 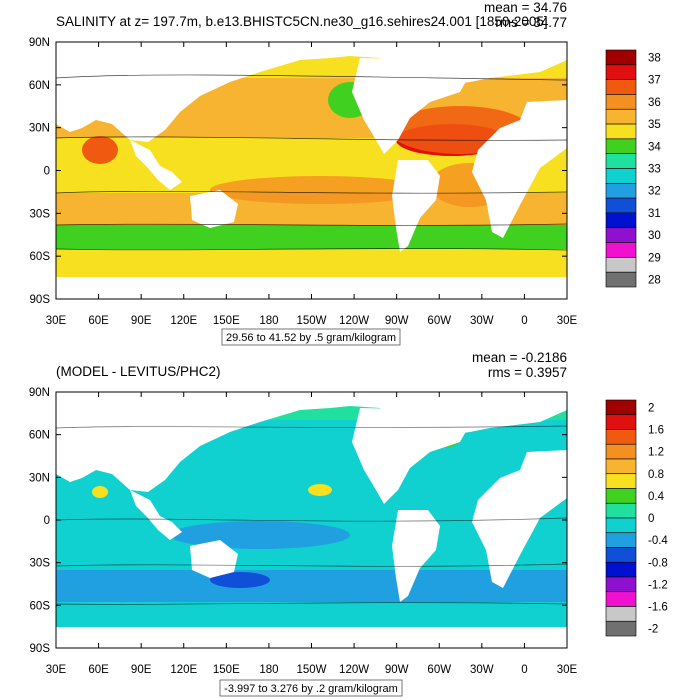 What do you see at coordinates (47, 521) in the screenshot?
I see `y-tick-label: 0` at bounding box center [47, 521].